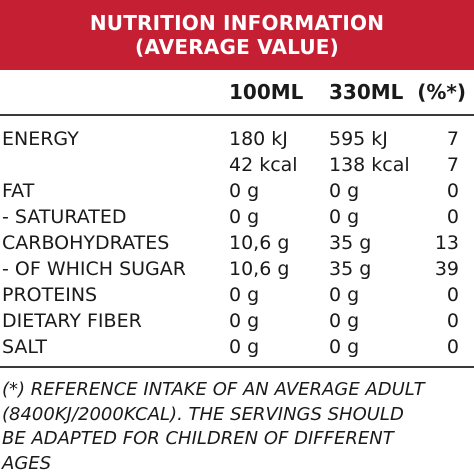 This screenshot has height=476, width=474. I want to click on footnote-line: AGES, so click(237, 464).